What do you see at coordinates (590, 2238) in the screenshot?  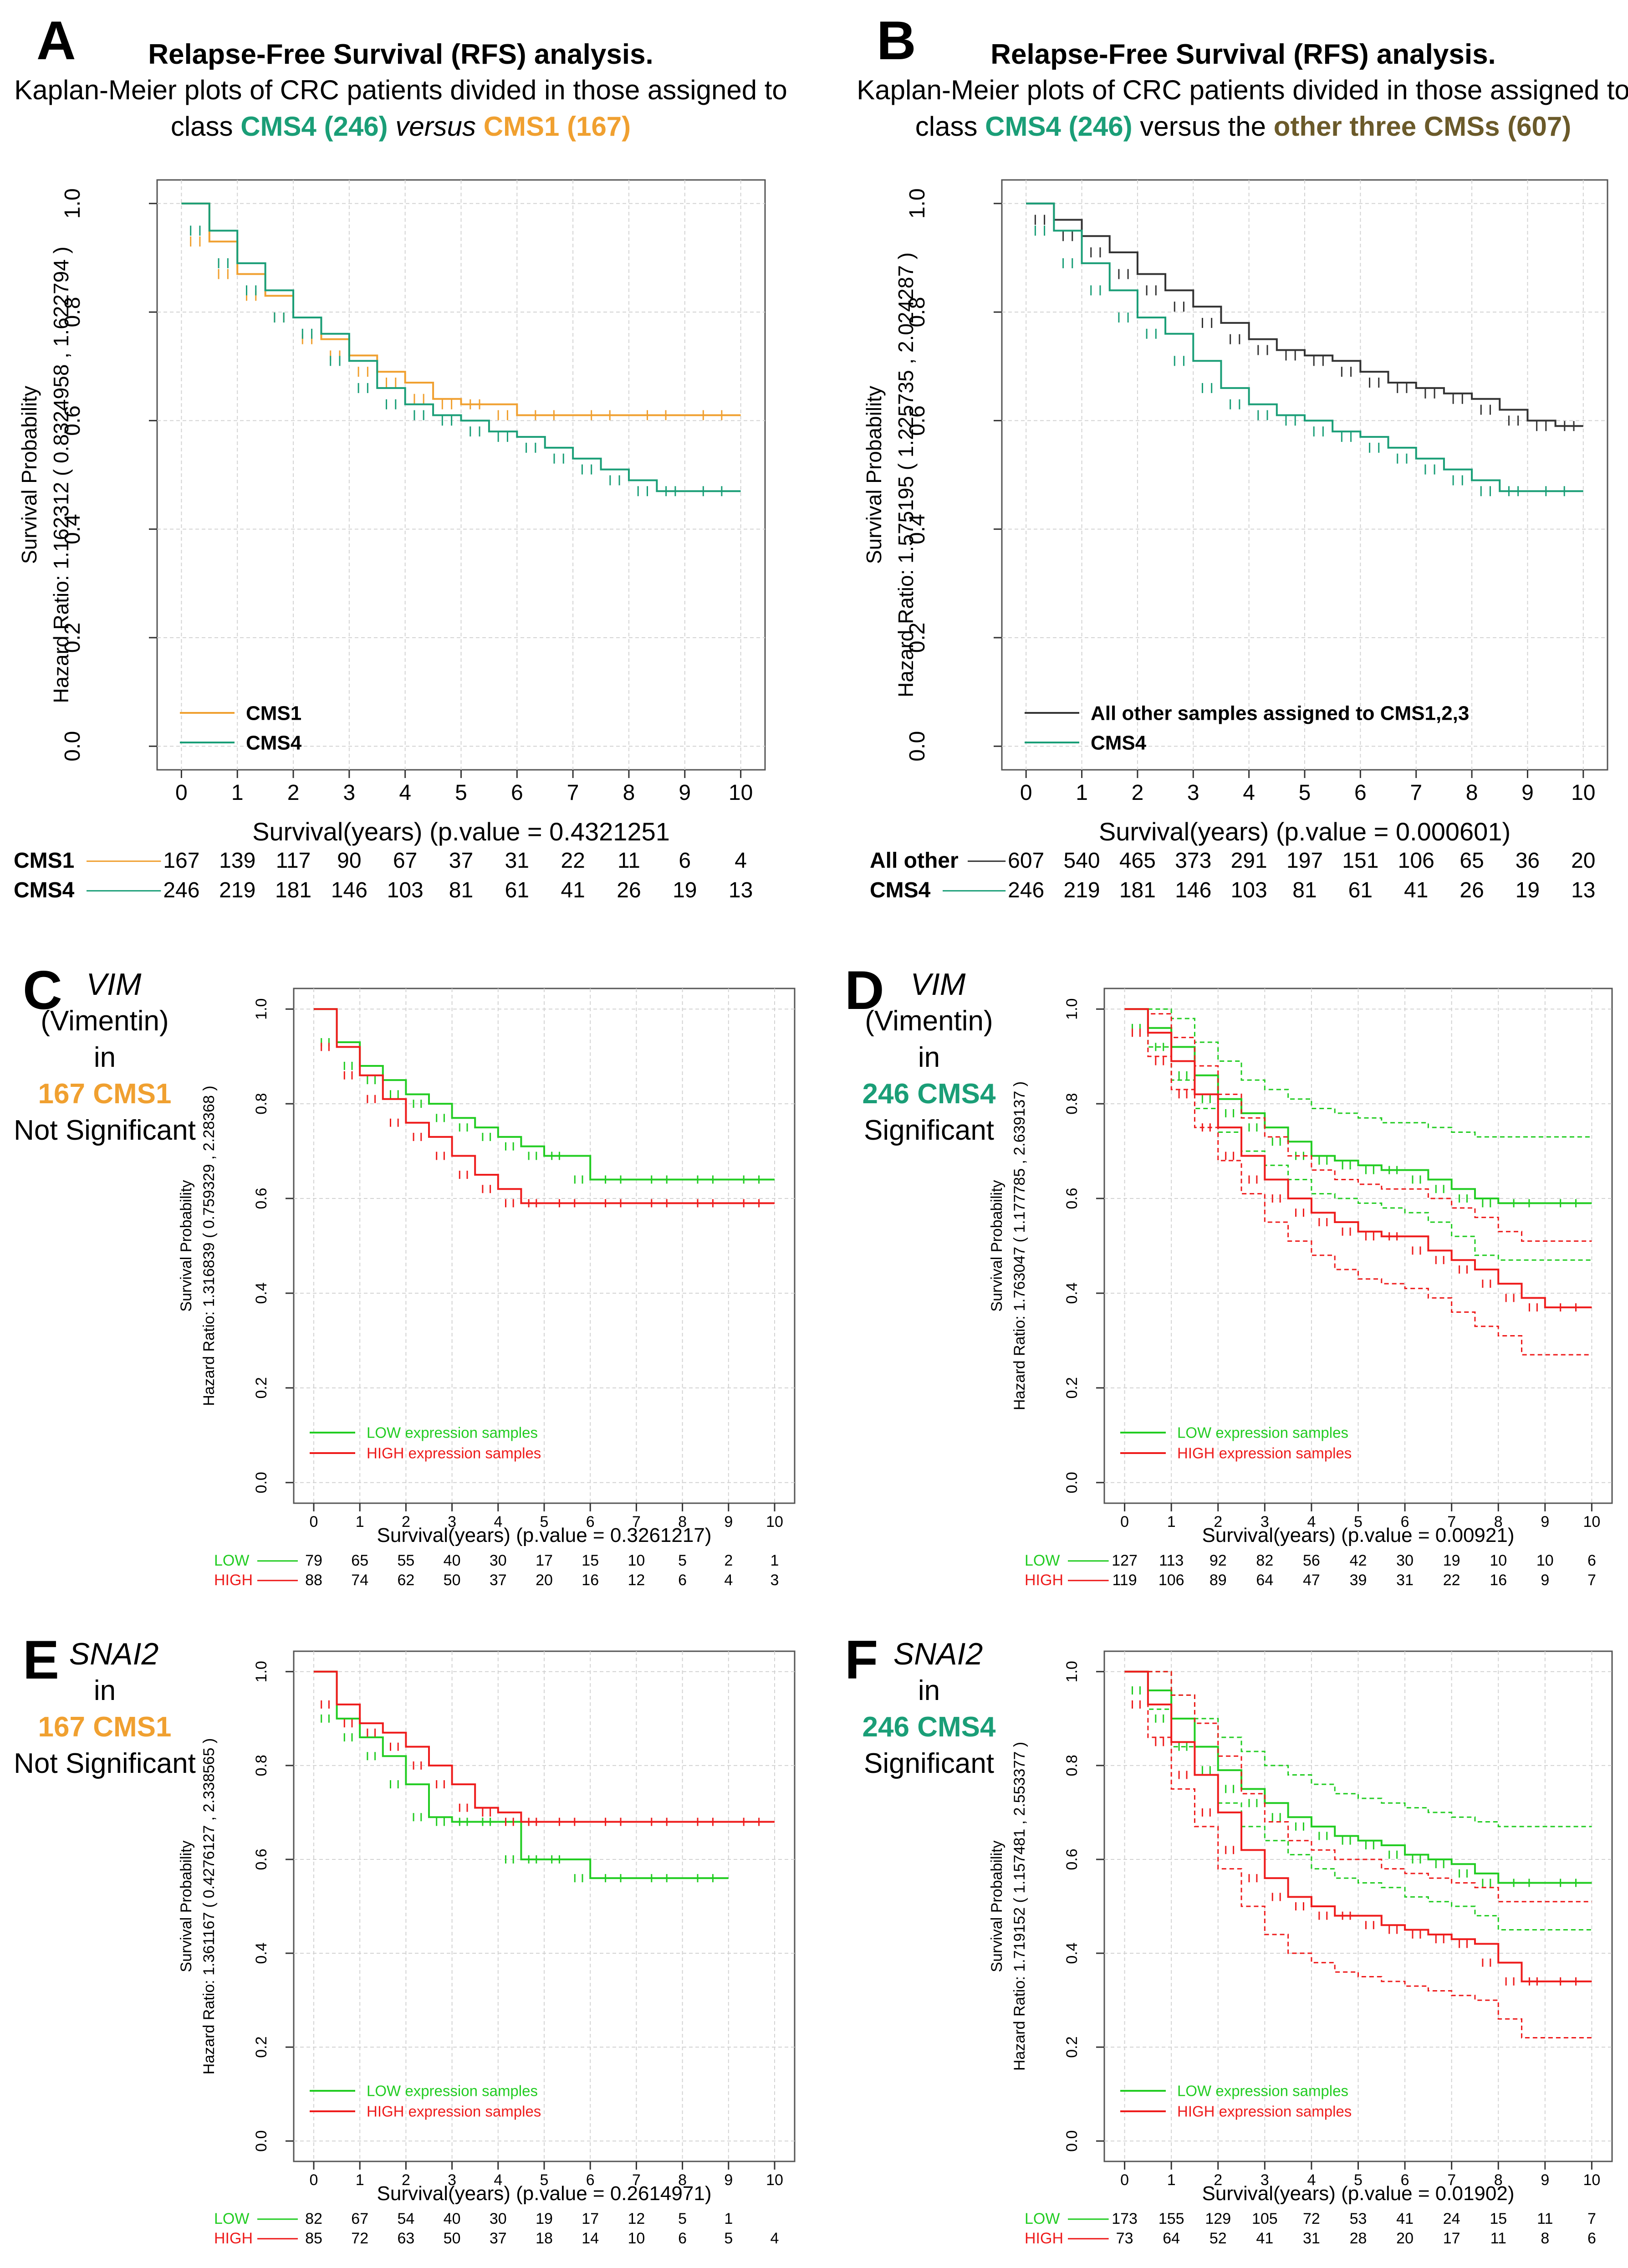 I see `risk-table-value: 14` at bounding box center [590, 2238].